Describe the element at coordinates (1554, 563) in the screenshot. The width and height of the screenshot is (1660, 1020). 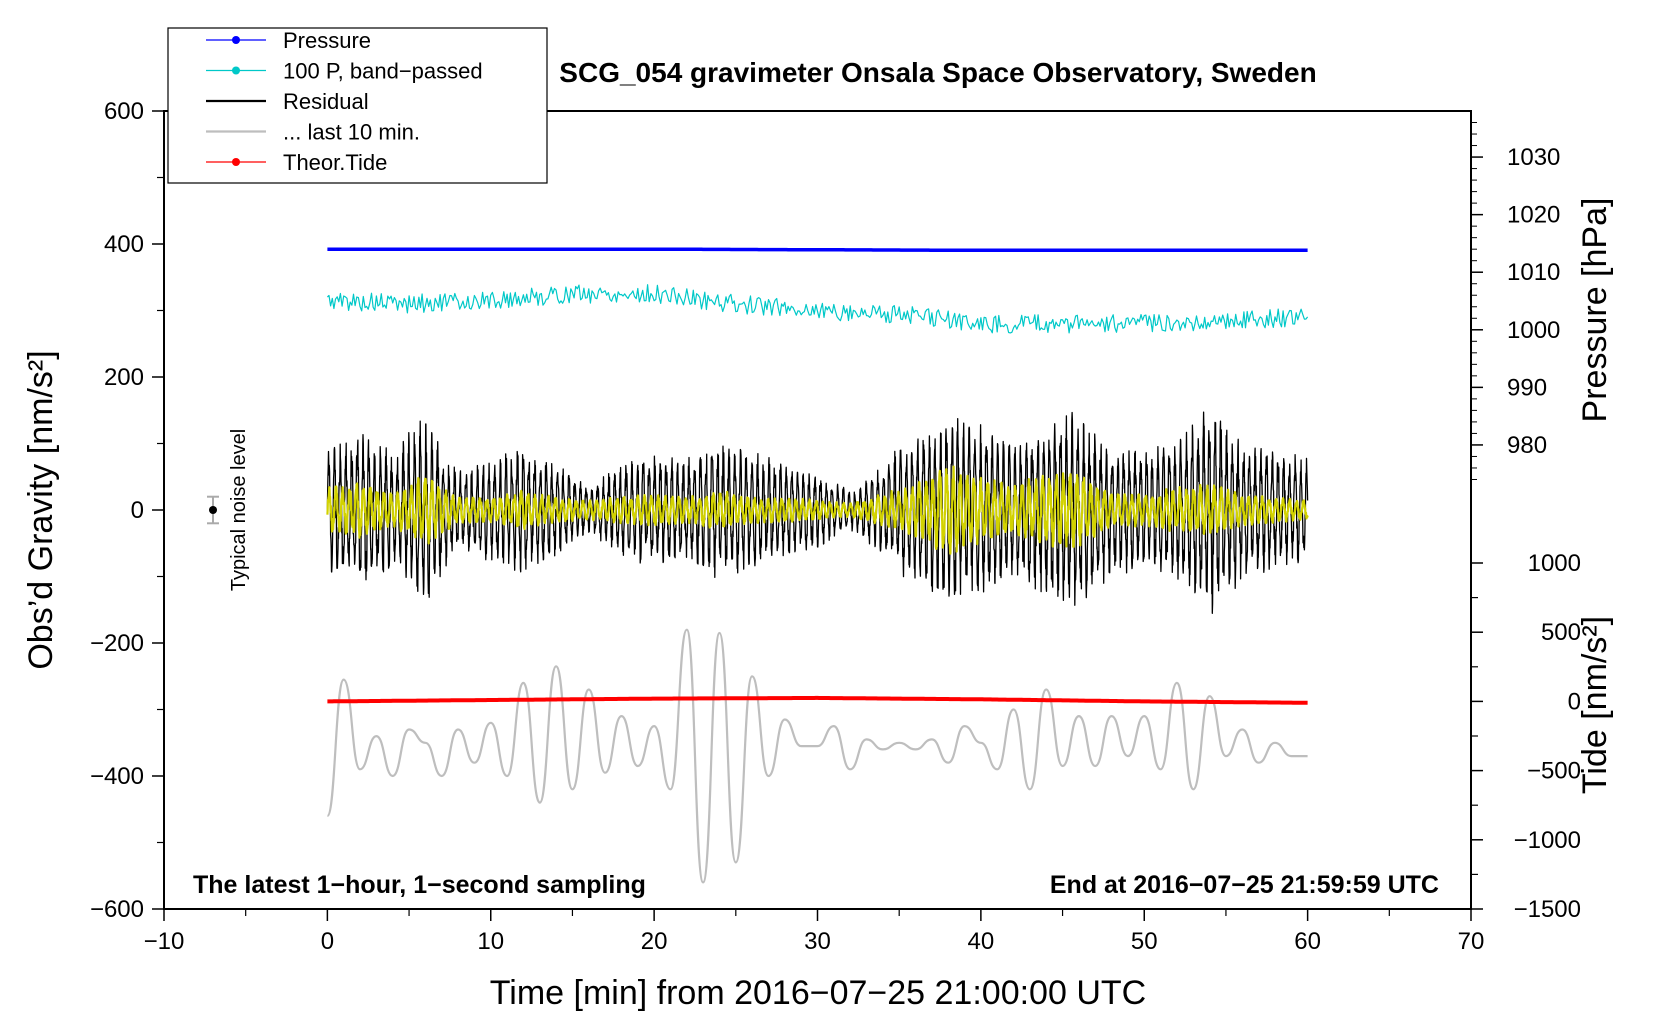
I see `tide-tick-label: 1000` at that location.